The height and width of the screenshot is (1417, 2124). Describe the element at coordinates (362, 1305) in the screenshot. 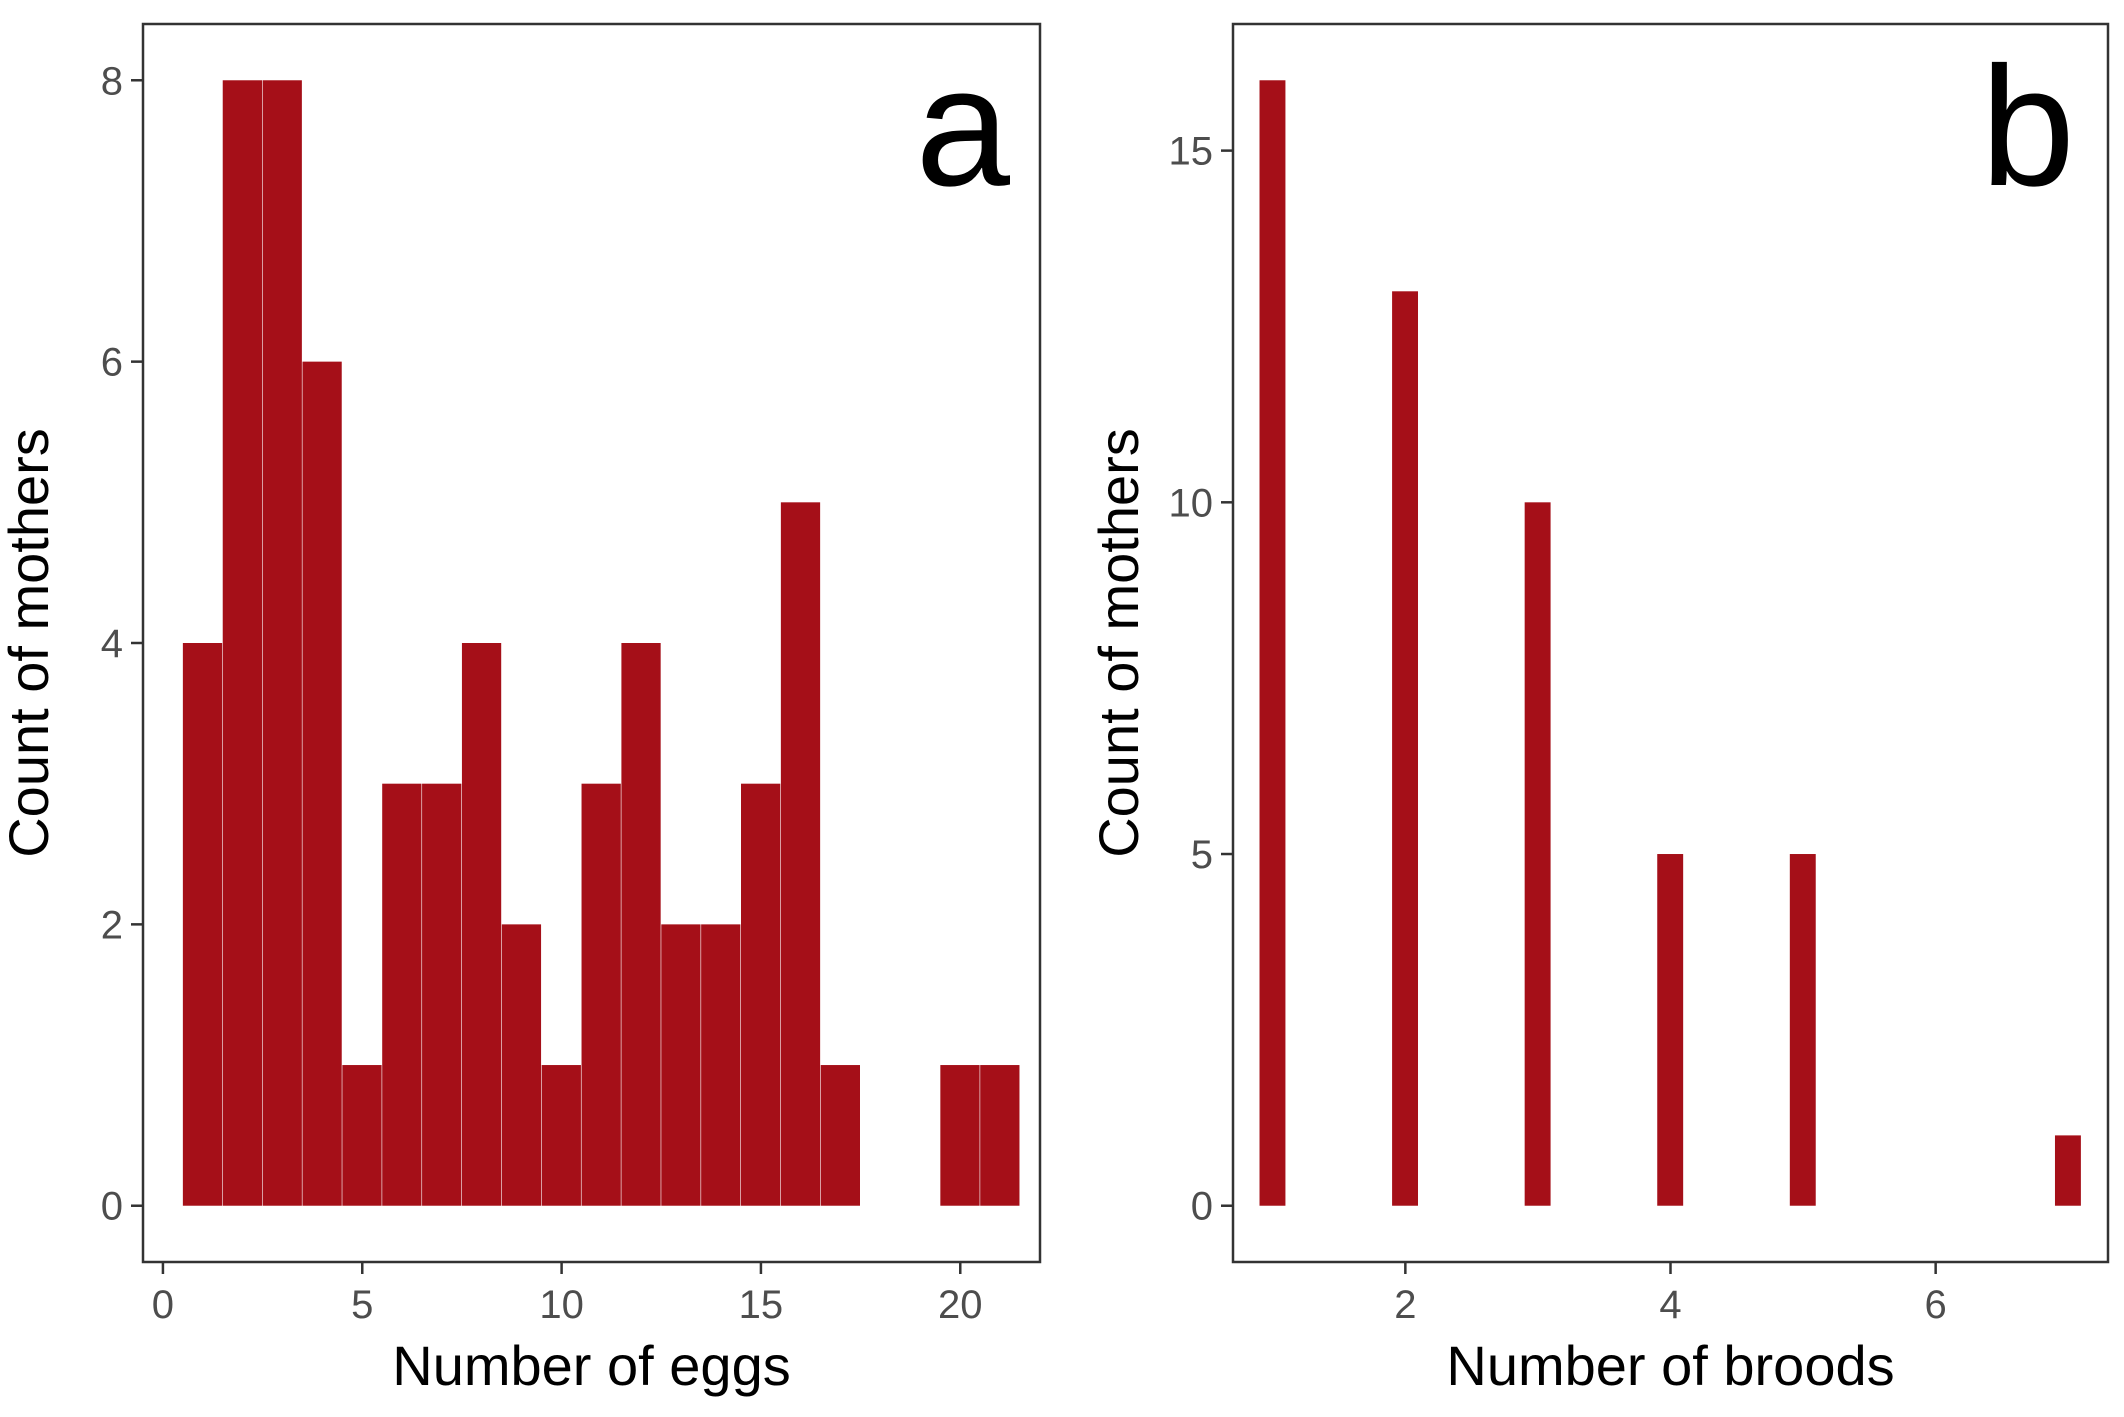

I see `x-tick-label: 5` at that location.